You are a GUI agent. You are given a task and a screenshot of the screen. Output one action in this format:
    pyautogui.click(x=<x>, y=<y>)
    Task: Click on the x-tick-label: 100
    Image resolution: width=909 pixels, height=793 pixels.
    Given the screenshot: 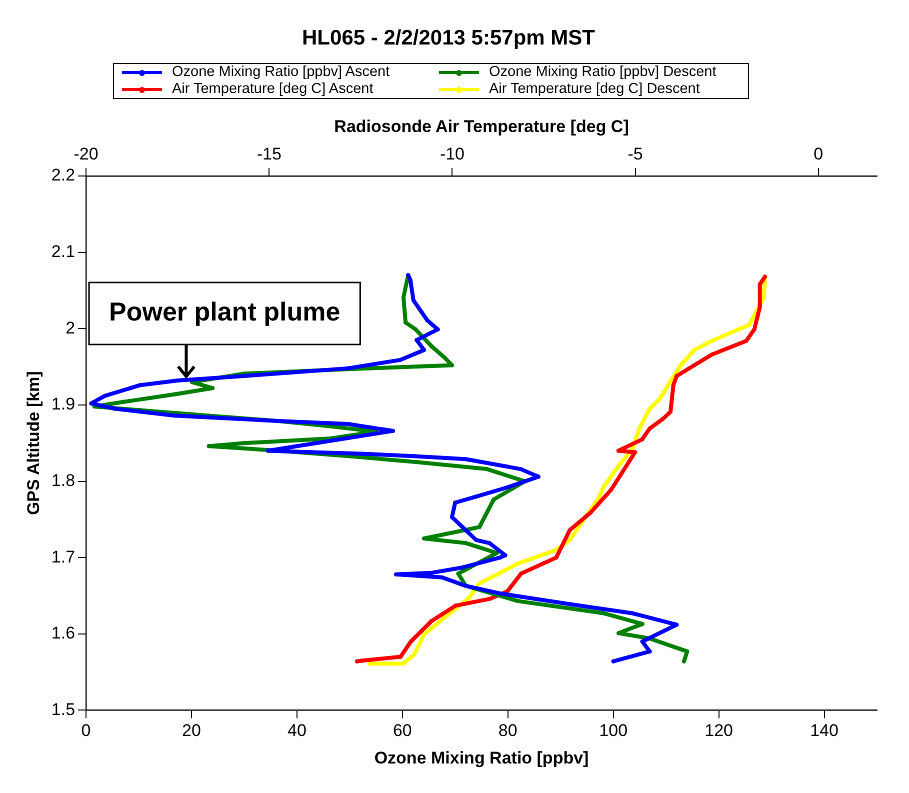 What is the action you would take?
    pyautogui.click(x=613, y=730)
    